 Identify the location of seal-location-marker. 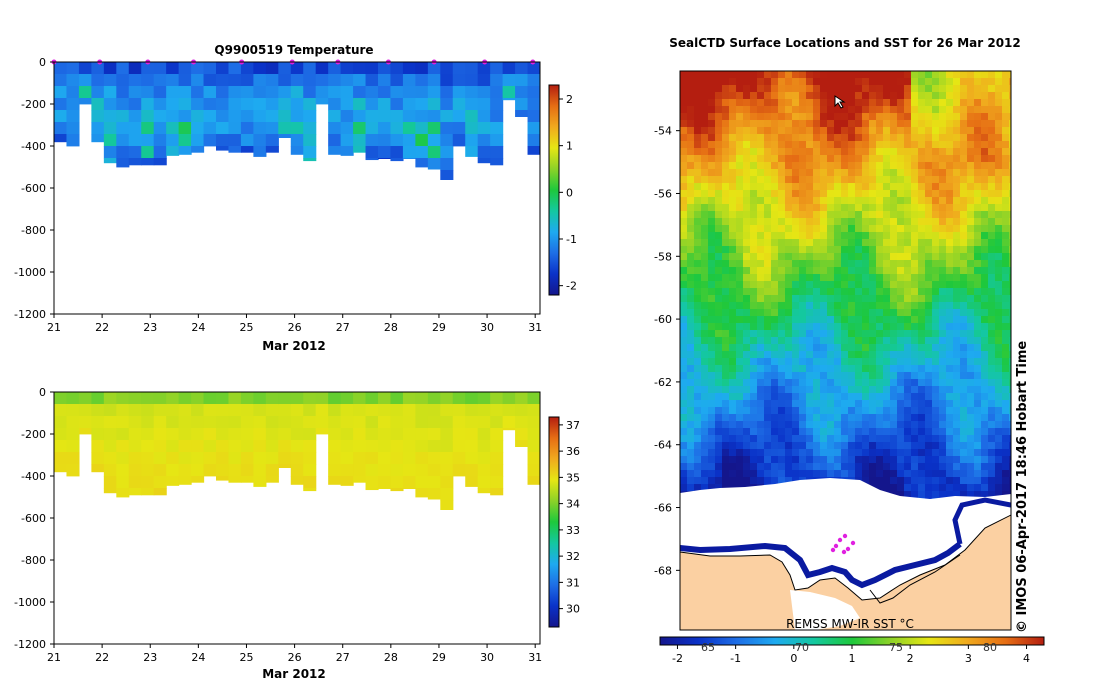
(845, 536).